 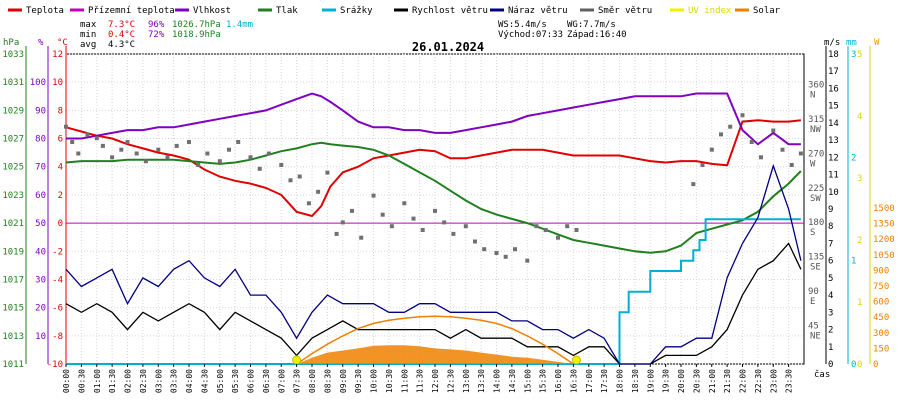 What do you see at coordinates (712, 381) in the screenshot?
I see `x-tick-label: 21:00` at bounding box center [712, 381].